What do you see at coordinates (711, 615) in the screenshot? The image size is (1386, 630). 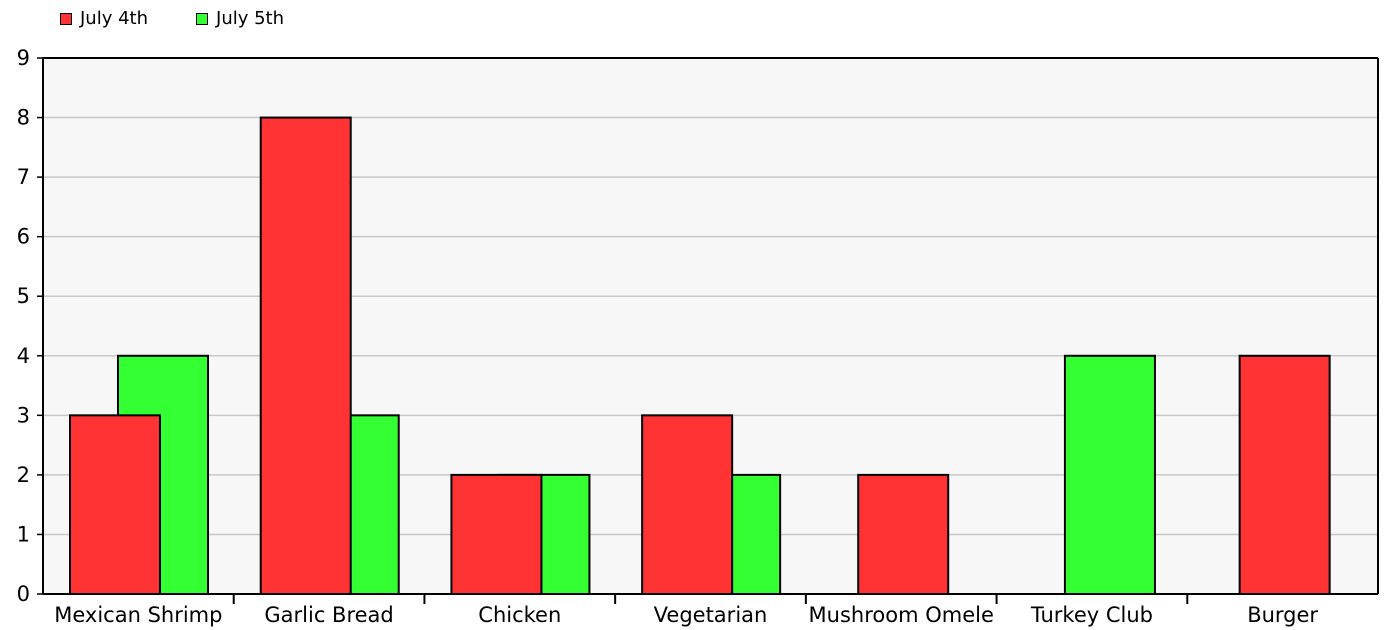 I see `x-tick-label: Vegetarian` at bounding box center [711, 615].